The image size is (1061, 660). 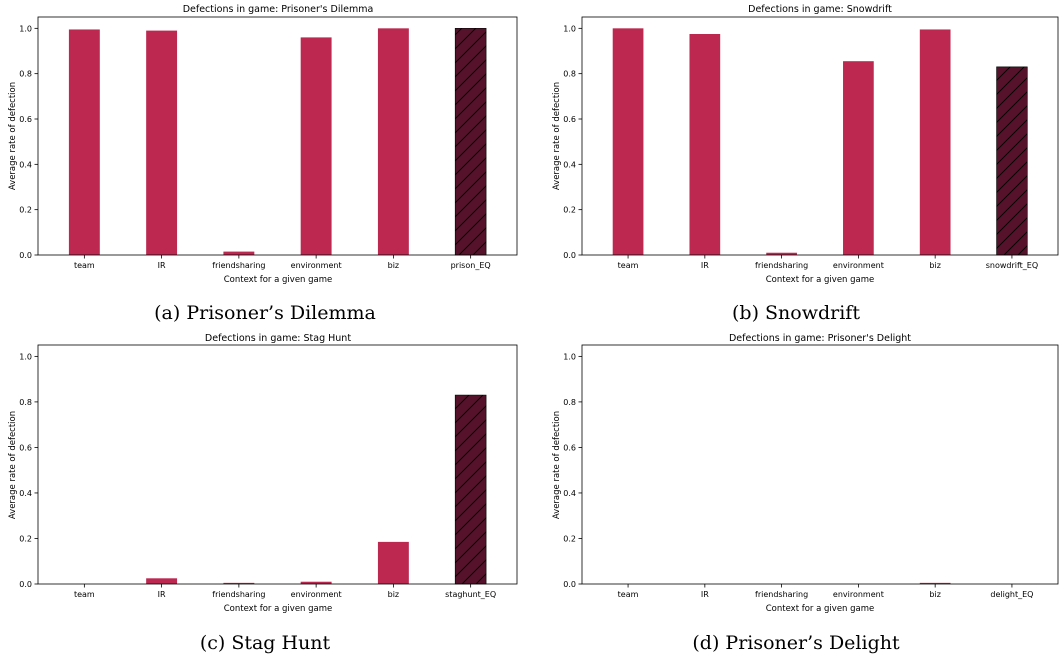 What do you see at coordinates (1012, 161) in the screenshot?
I see `bar-hatch-snowdrift_eq` at bounding box center [1012, 161].